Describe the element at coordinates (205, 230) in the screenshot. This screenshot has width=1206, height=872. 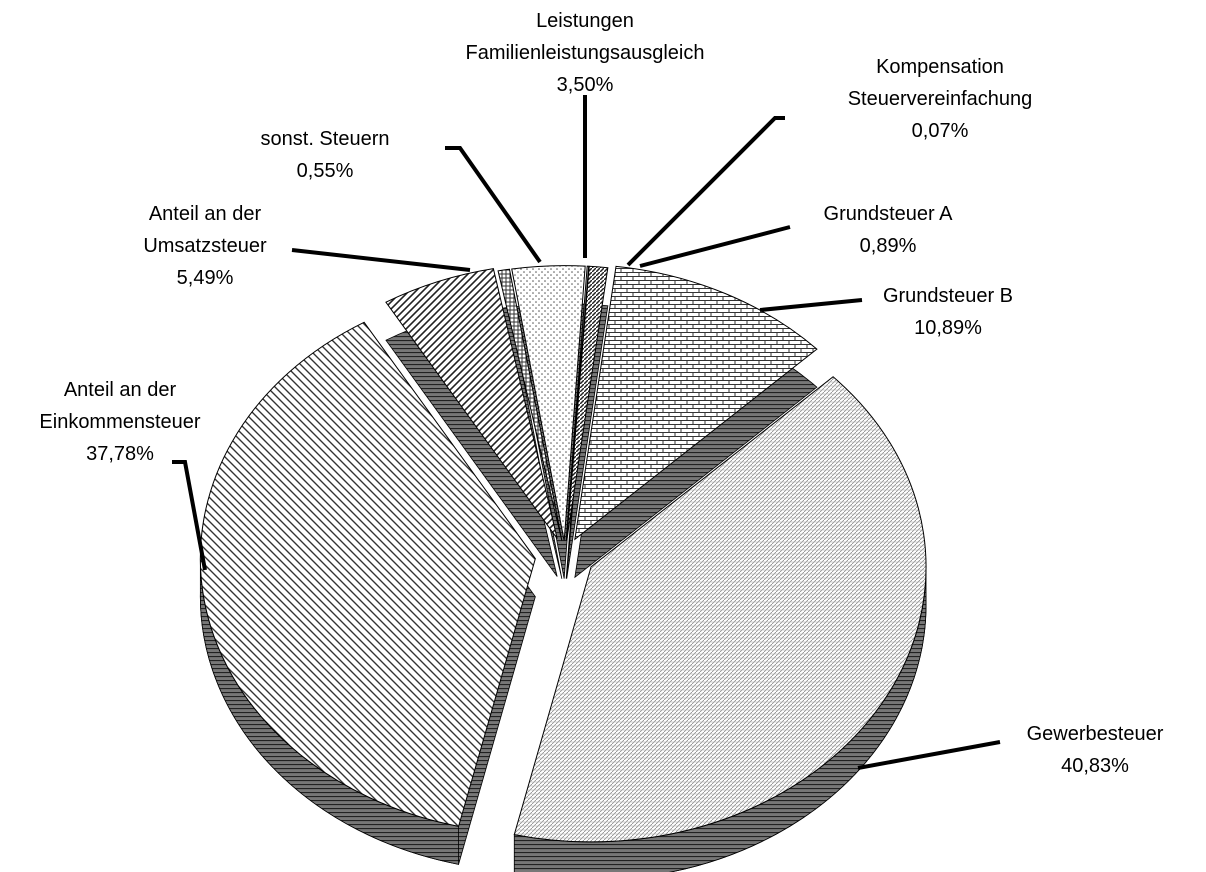
I see `slice-label: Anteil an der Umsatzsteuer` at that location.